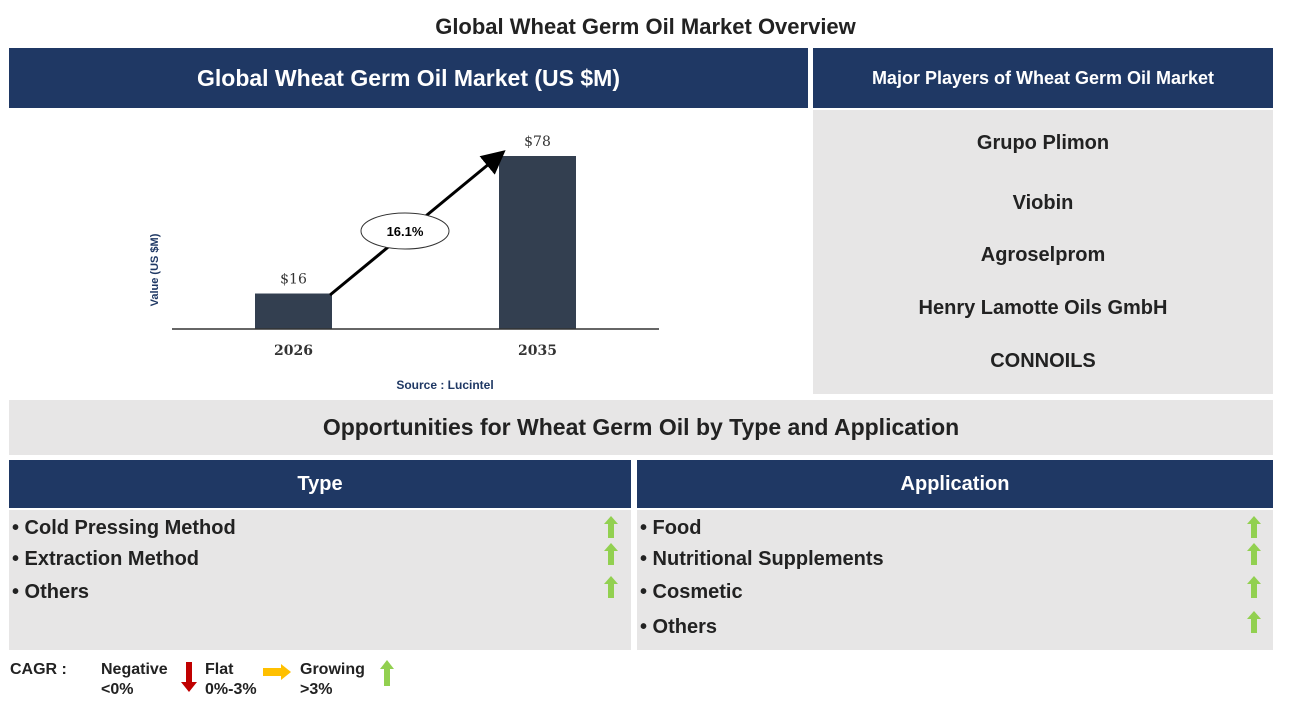 Image resolution: width=1291 pixels, height=703 pixels. What do you see at coordinates (320, 580) in the screenshot?
I see `type-panel` at bounding box center [320, 580].